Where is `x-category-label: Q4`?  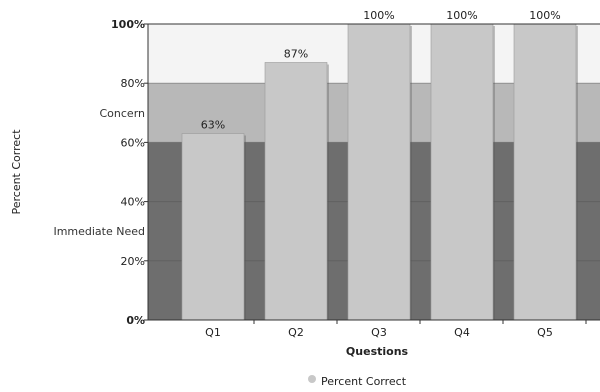
x-category-label: Q4 is located at coordinates (462, 332).